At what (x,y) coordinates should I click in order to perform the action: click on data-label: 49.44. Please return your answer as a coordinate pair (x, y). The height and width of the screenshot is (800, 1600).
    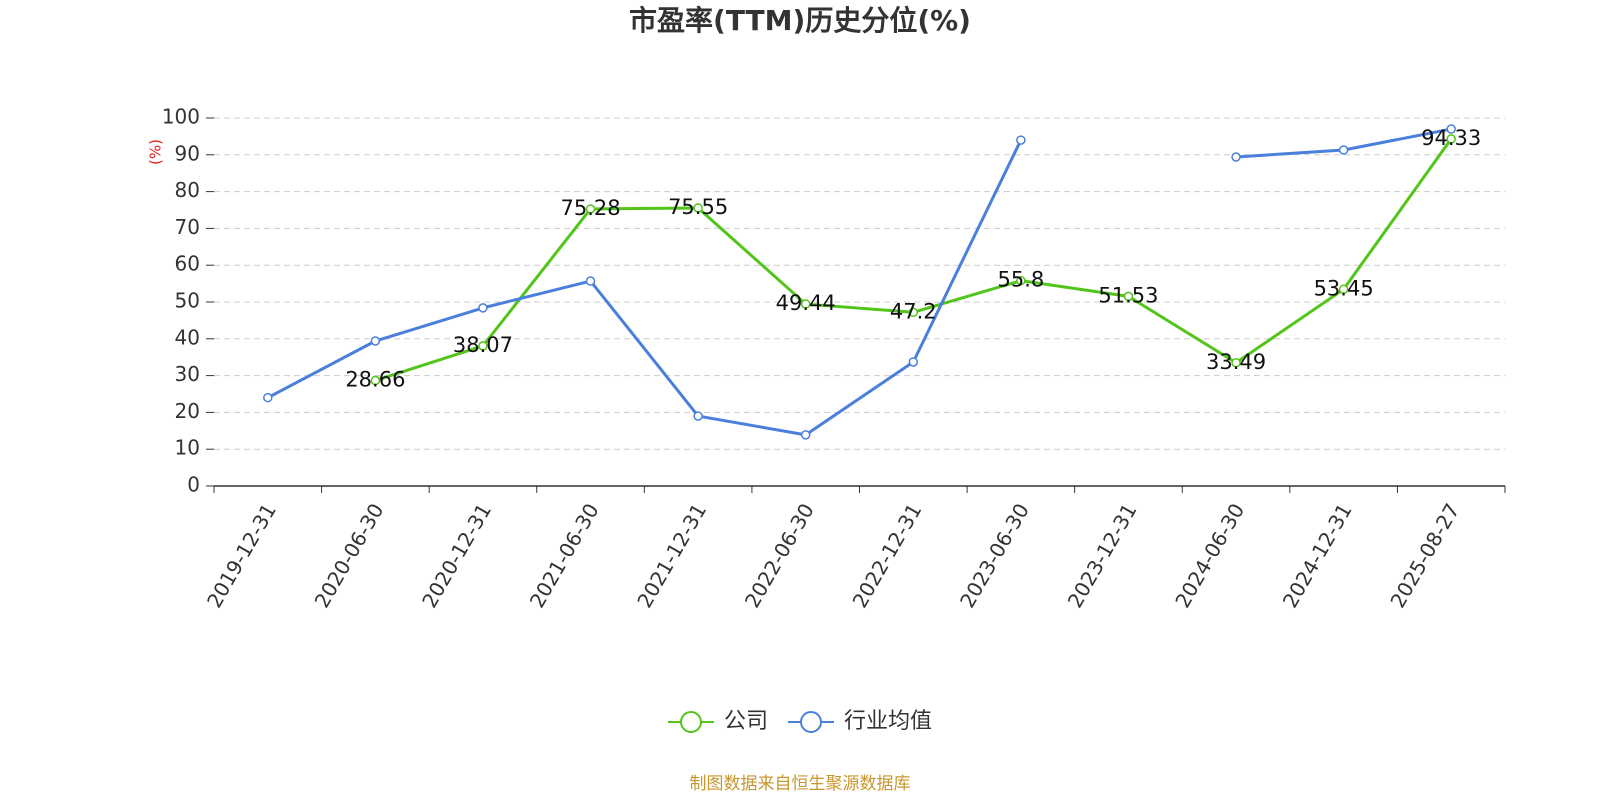
    Looking at the image, I should click on (806, 303).